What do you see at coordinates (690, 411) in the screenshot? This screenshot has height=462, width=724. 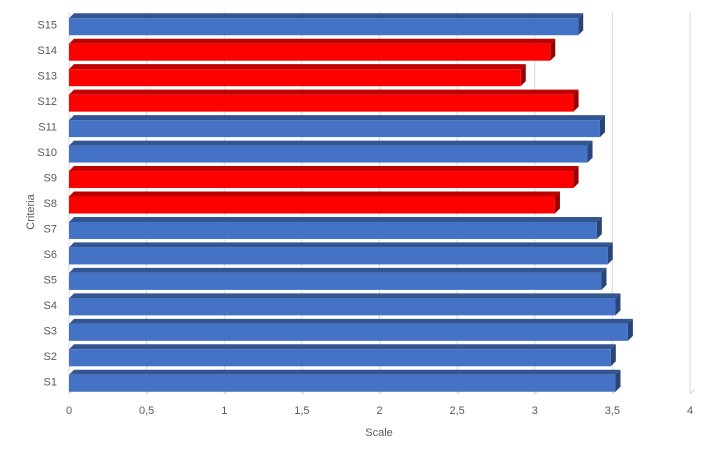 I see `x-tick-label: 4` at bounding box center [690, 411].